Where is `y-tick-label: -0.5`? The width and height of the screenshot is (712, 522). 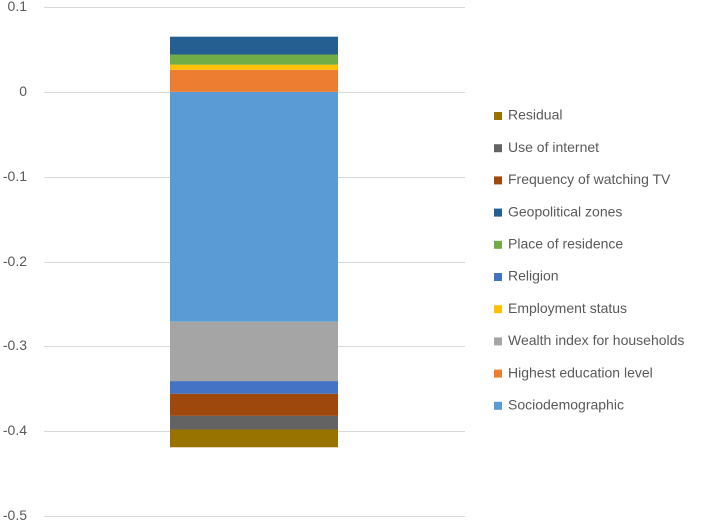 y-tick-label: -0.5 is located at coordinates (15, 514).